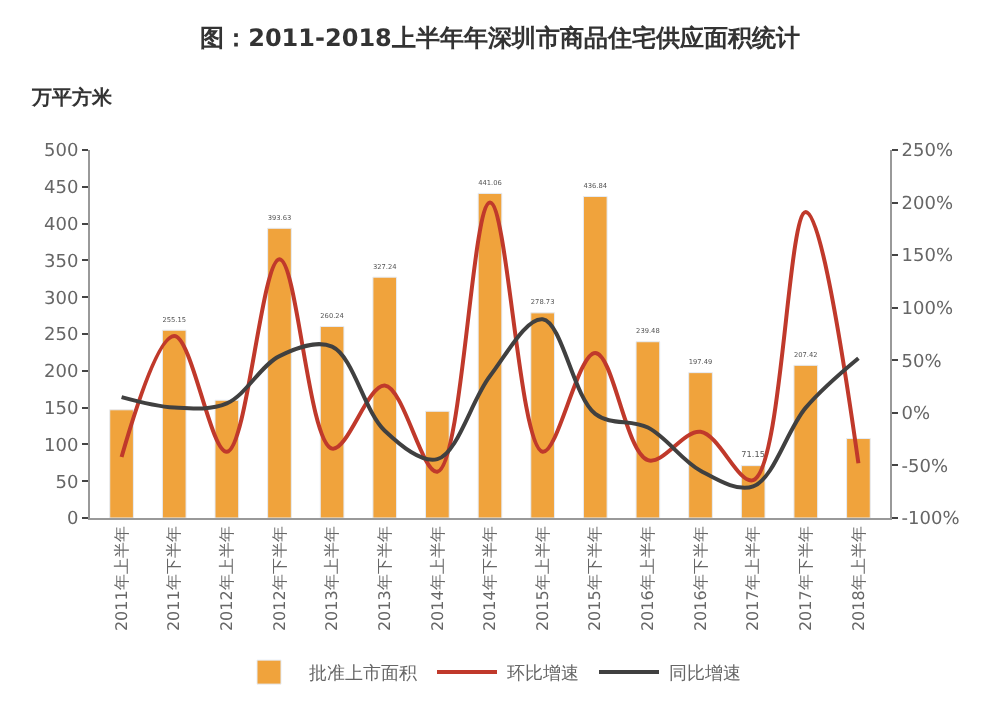 Image resolution: width=1000 pixels, height=724 pixels. Describe the element at coordinates (437, 579) in the screenshot. I see `x-tick-label: 2014年上半年` at that location.